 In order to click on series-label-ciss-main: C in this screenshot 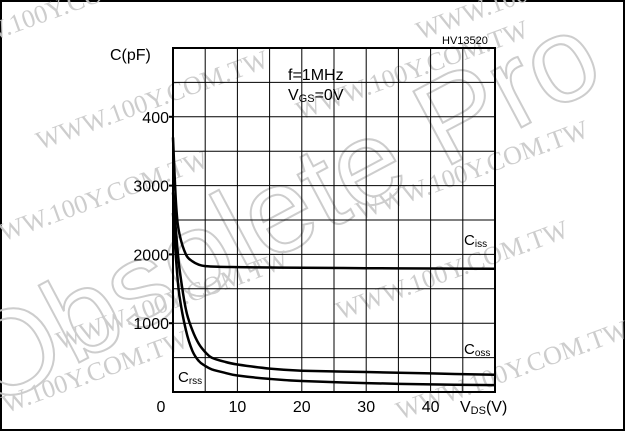, I will do `click(469, 240)`.